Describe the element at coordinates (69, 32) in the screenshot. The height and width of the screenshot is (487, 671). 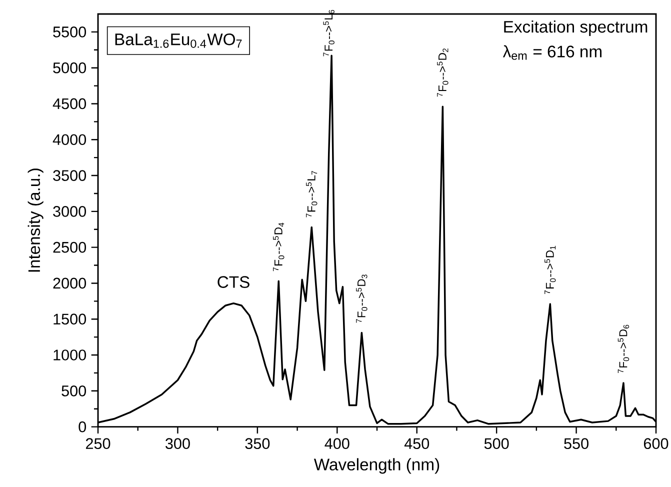
I see `y-tick-label: 5500` at that location.